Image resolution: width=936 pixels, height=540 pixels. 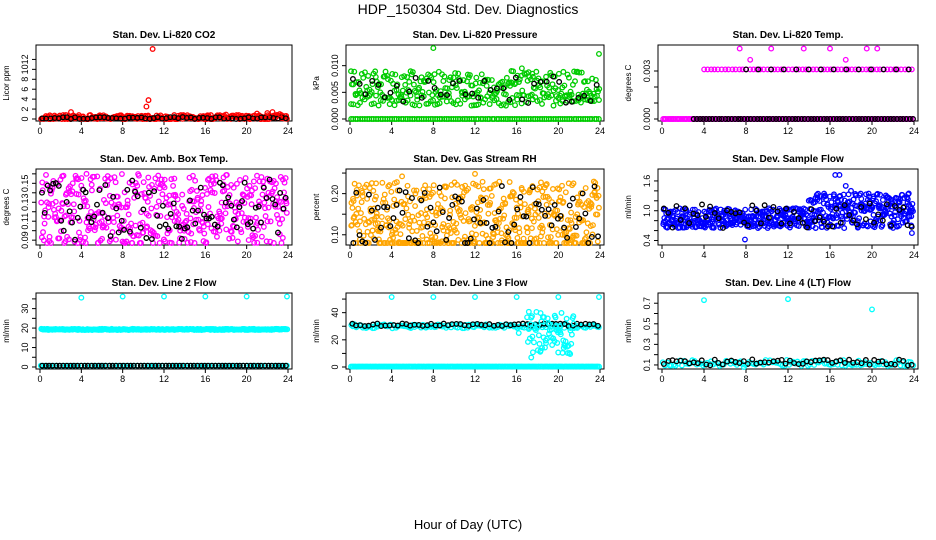 What do you see at coordinates (316, 206) in the screenshot?
I see `y-axis-label: percent` at bounding box center [316, 206].